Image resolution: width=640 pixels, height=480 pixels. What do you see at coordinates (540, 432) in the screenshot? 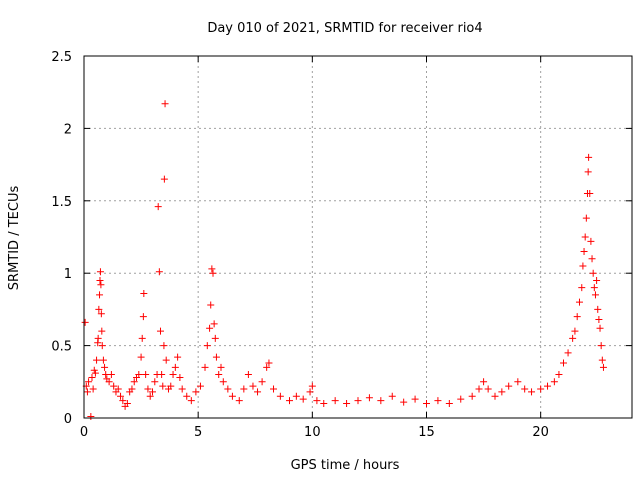
I see `x-tick-label: 20` at bounding box center [540, 432].